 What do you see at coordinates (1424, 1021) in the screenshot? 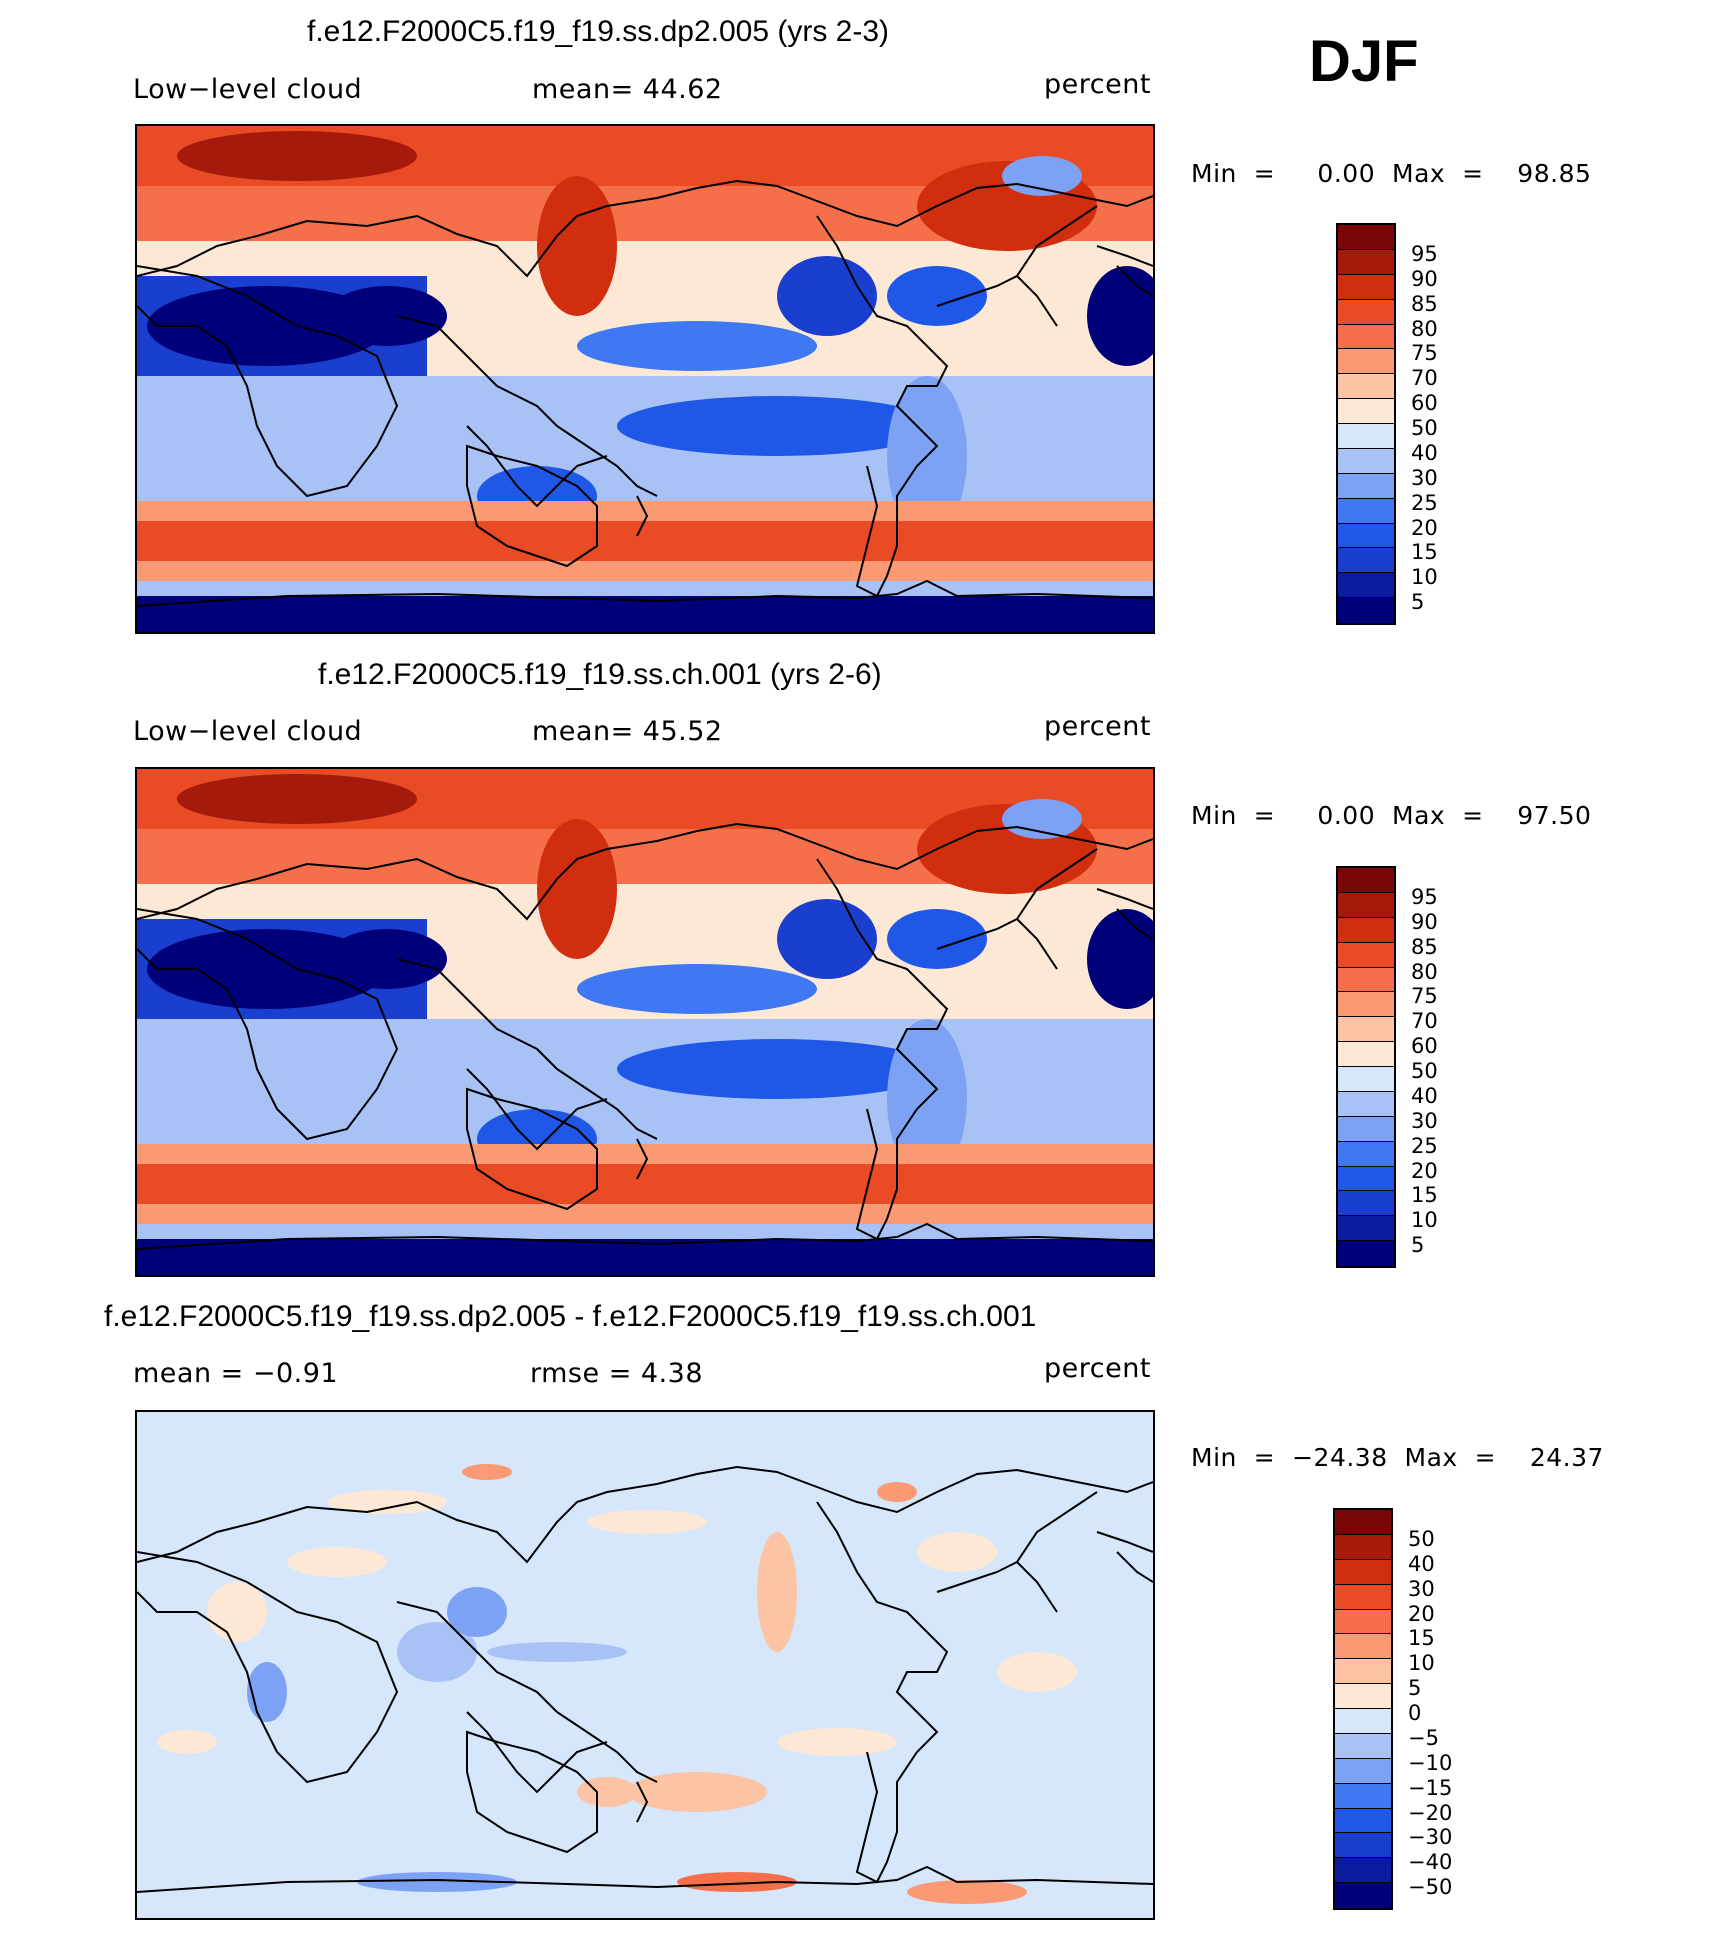
I see `colorbar-tick-label: 70` at bounding box center [1424, 1021].